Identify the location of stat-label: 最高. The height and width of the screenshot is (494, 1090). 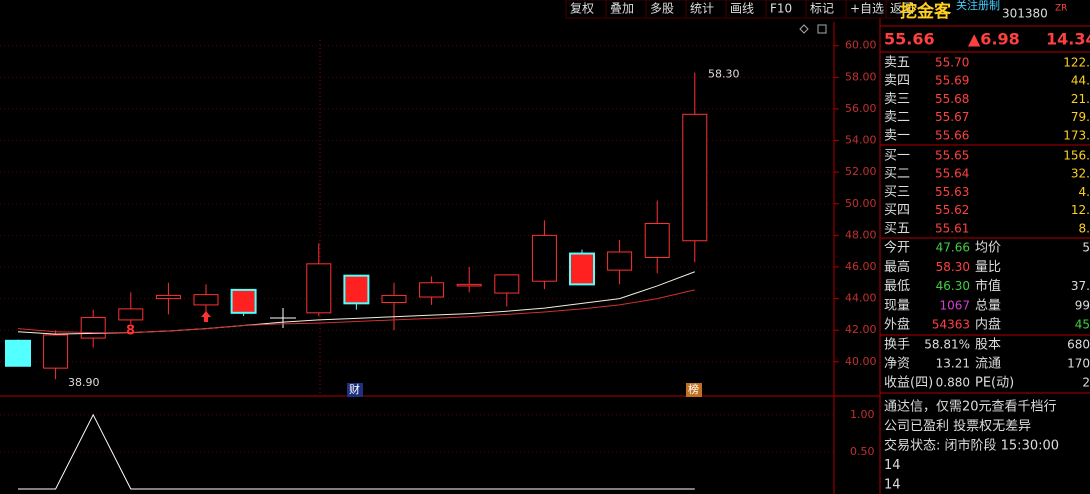
(897, 267).